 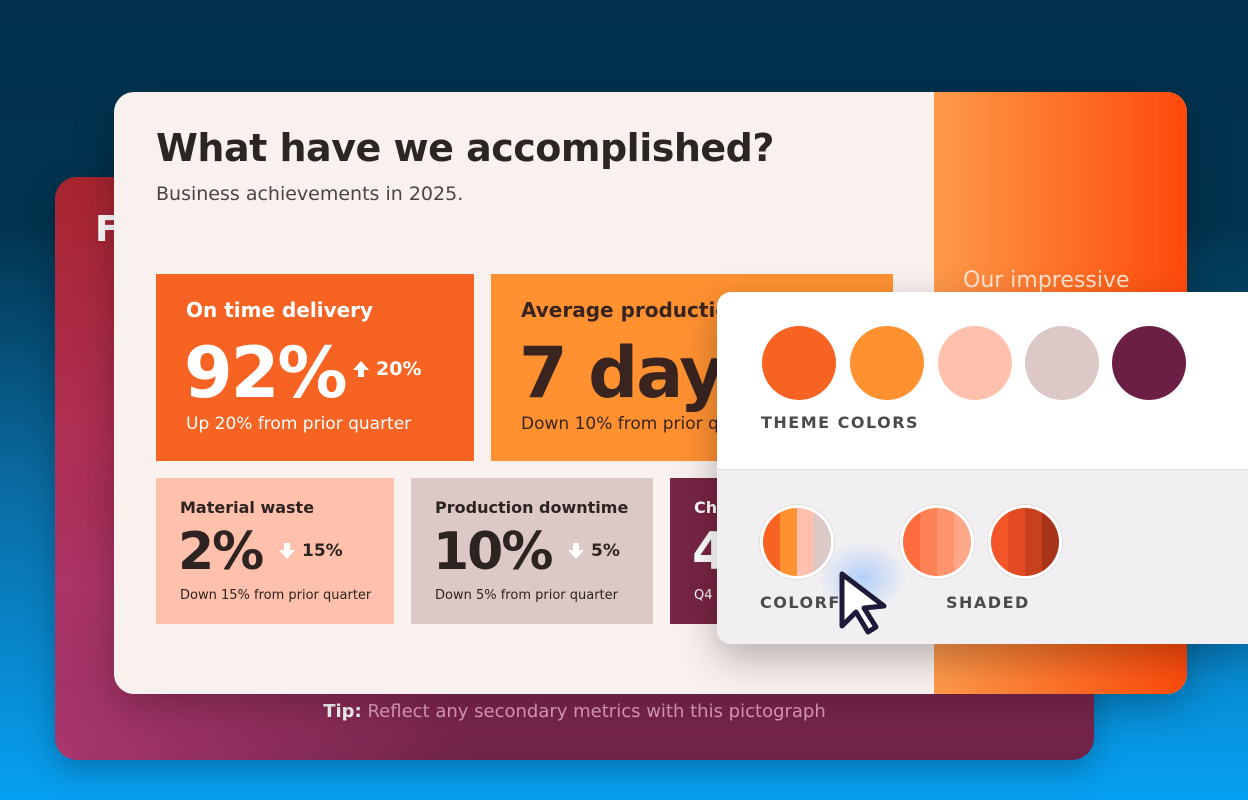 I want to click on colorful-palette-option, so click(x=797, y=542).